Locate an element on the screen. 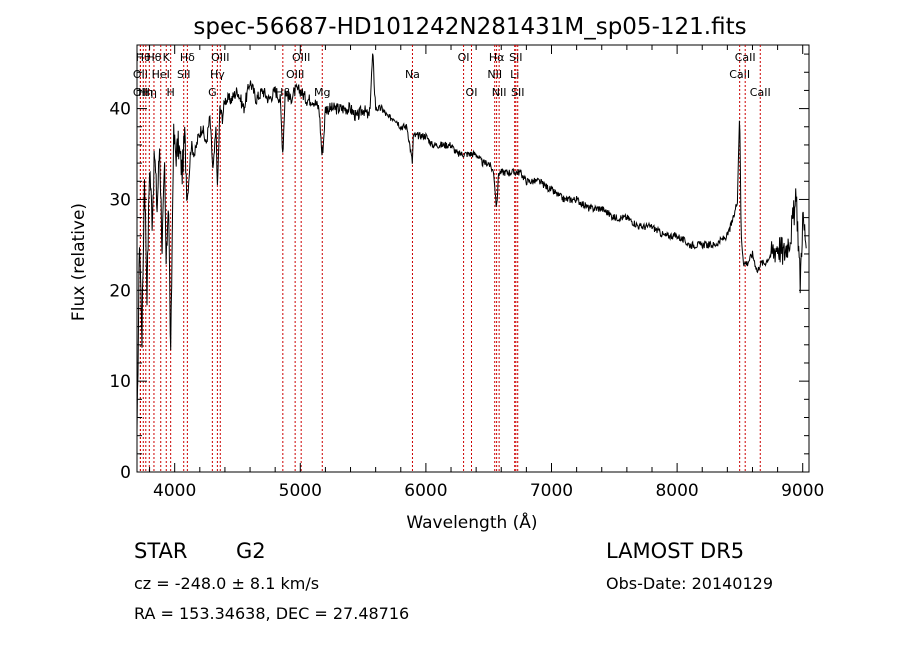 The height and width of the screenshot is (649, 900). x-tick-label: 6000 is located at coordinates (425, 491).